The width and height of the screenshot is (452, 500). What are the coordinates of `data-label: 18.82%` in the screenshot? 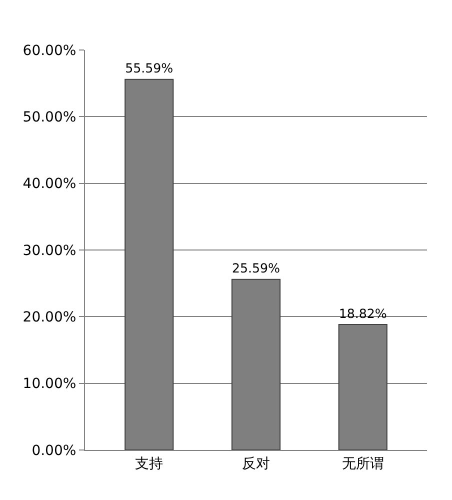 It's located at (362, 313).